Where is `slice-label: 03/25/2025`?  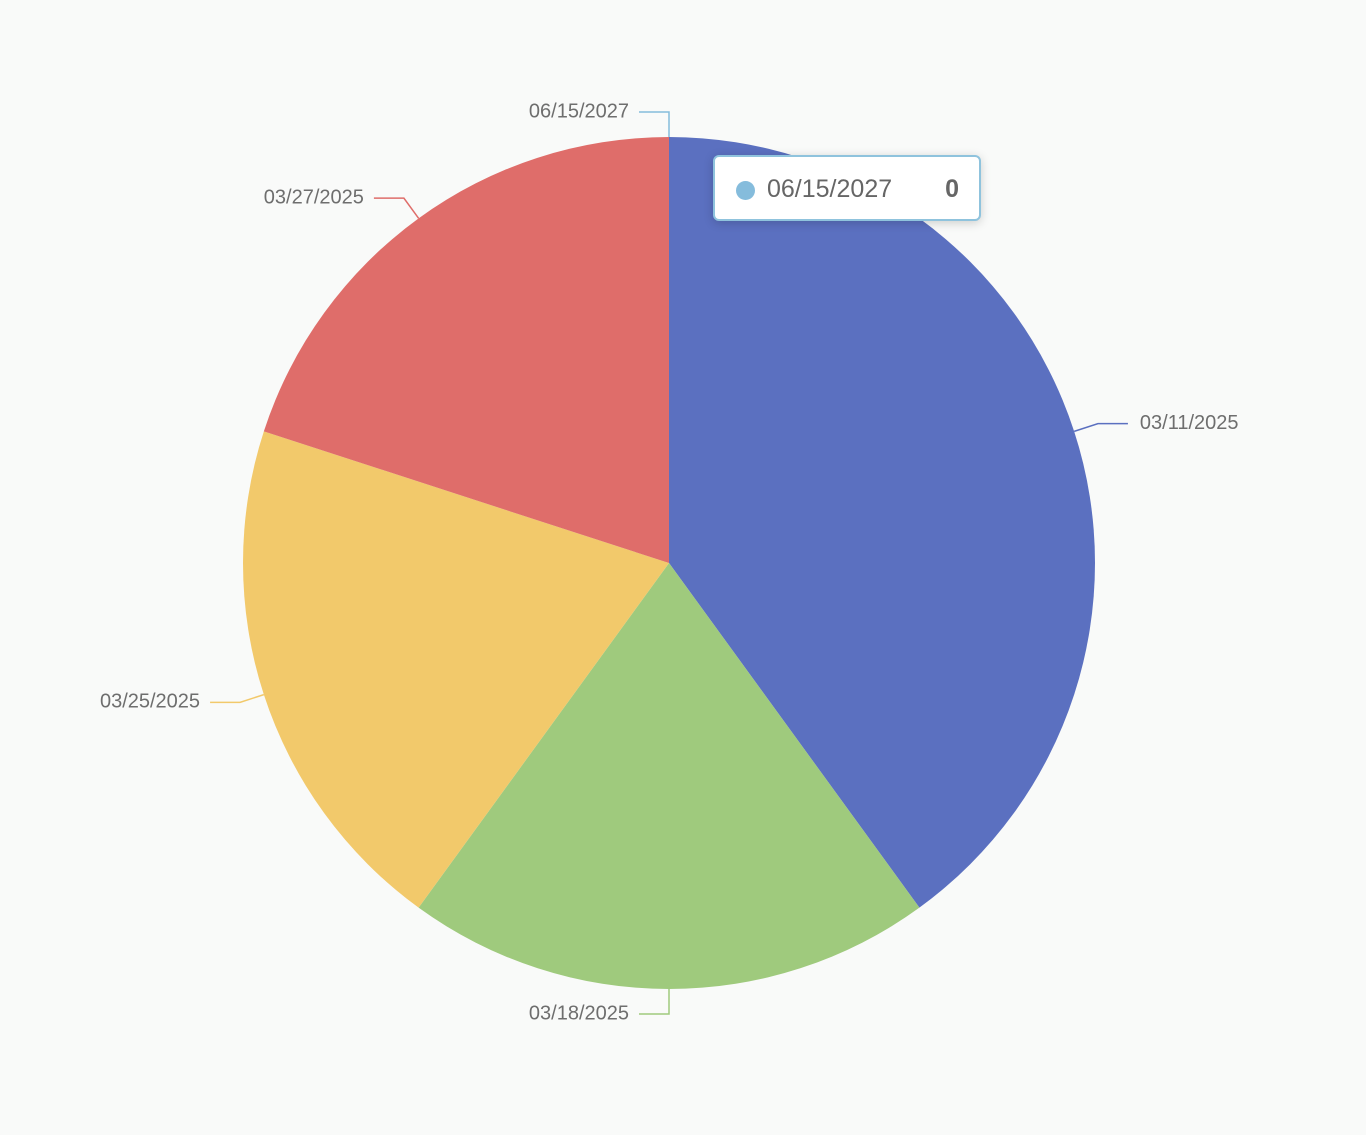 slice-label: 03/25/2025 is located at coordinates (150, 702).